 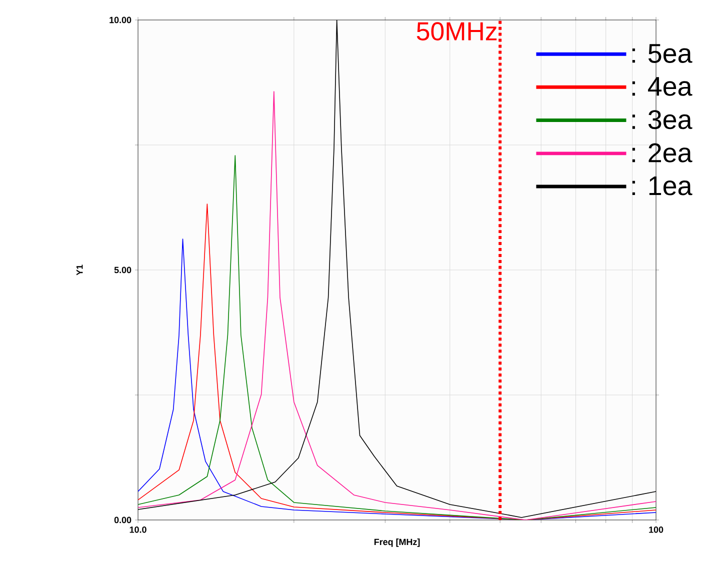 What do you see at coordinates (79, 270) in the screenshot?
I see `y-axis-title: Y1` at bounding box center [79, 270].